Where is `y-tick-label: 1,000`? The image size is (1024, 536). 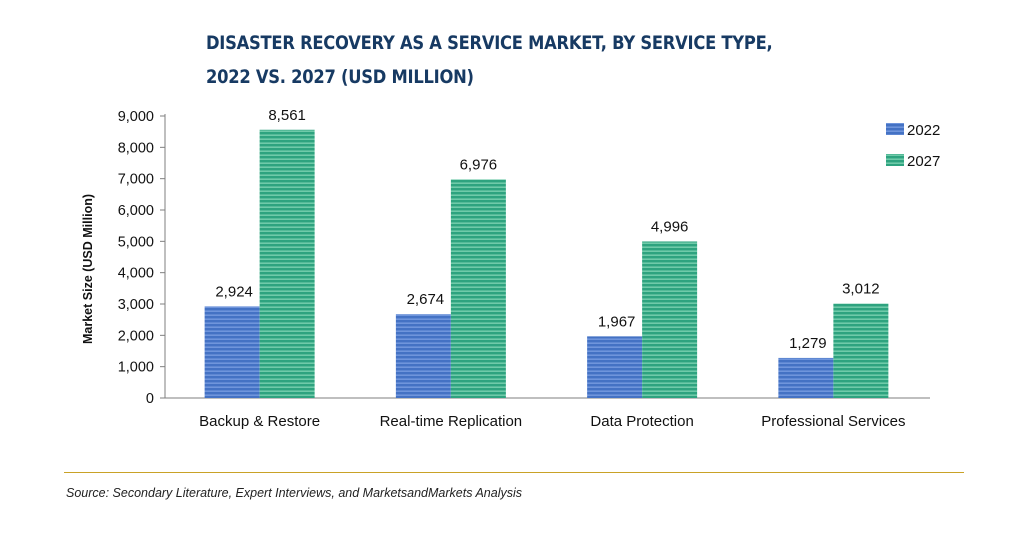
y-tick-label: 1,000 is located at coordinates (136, 368).